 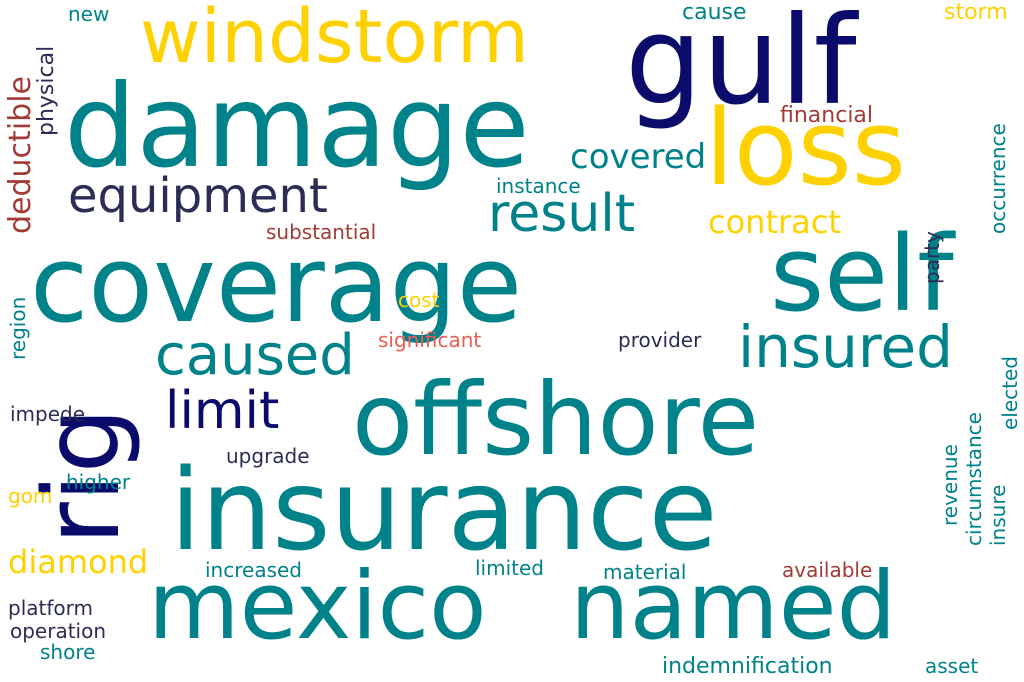 What do you see at coordinates (827, 115) in the screenshot?
I see `word-financial: financial` at bounding box center [827, 115].